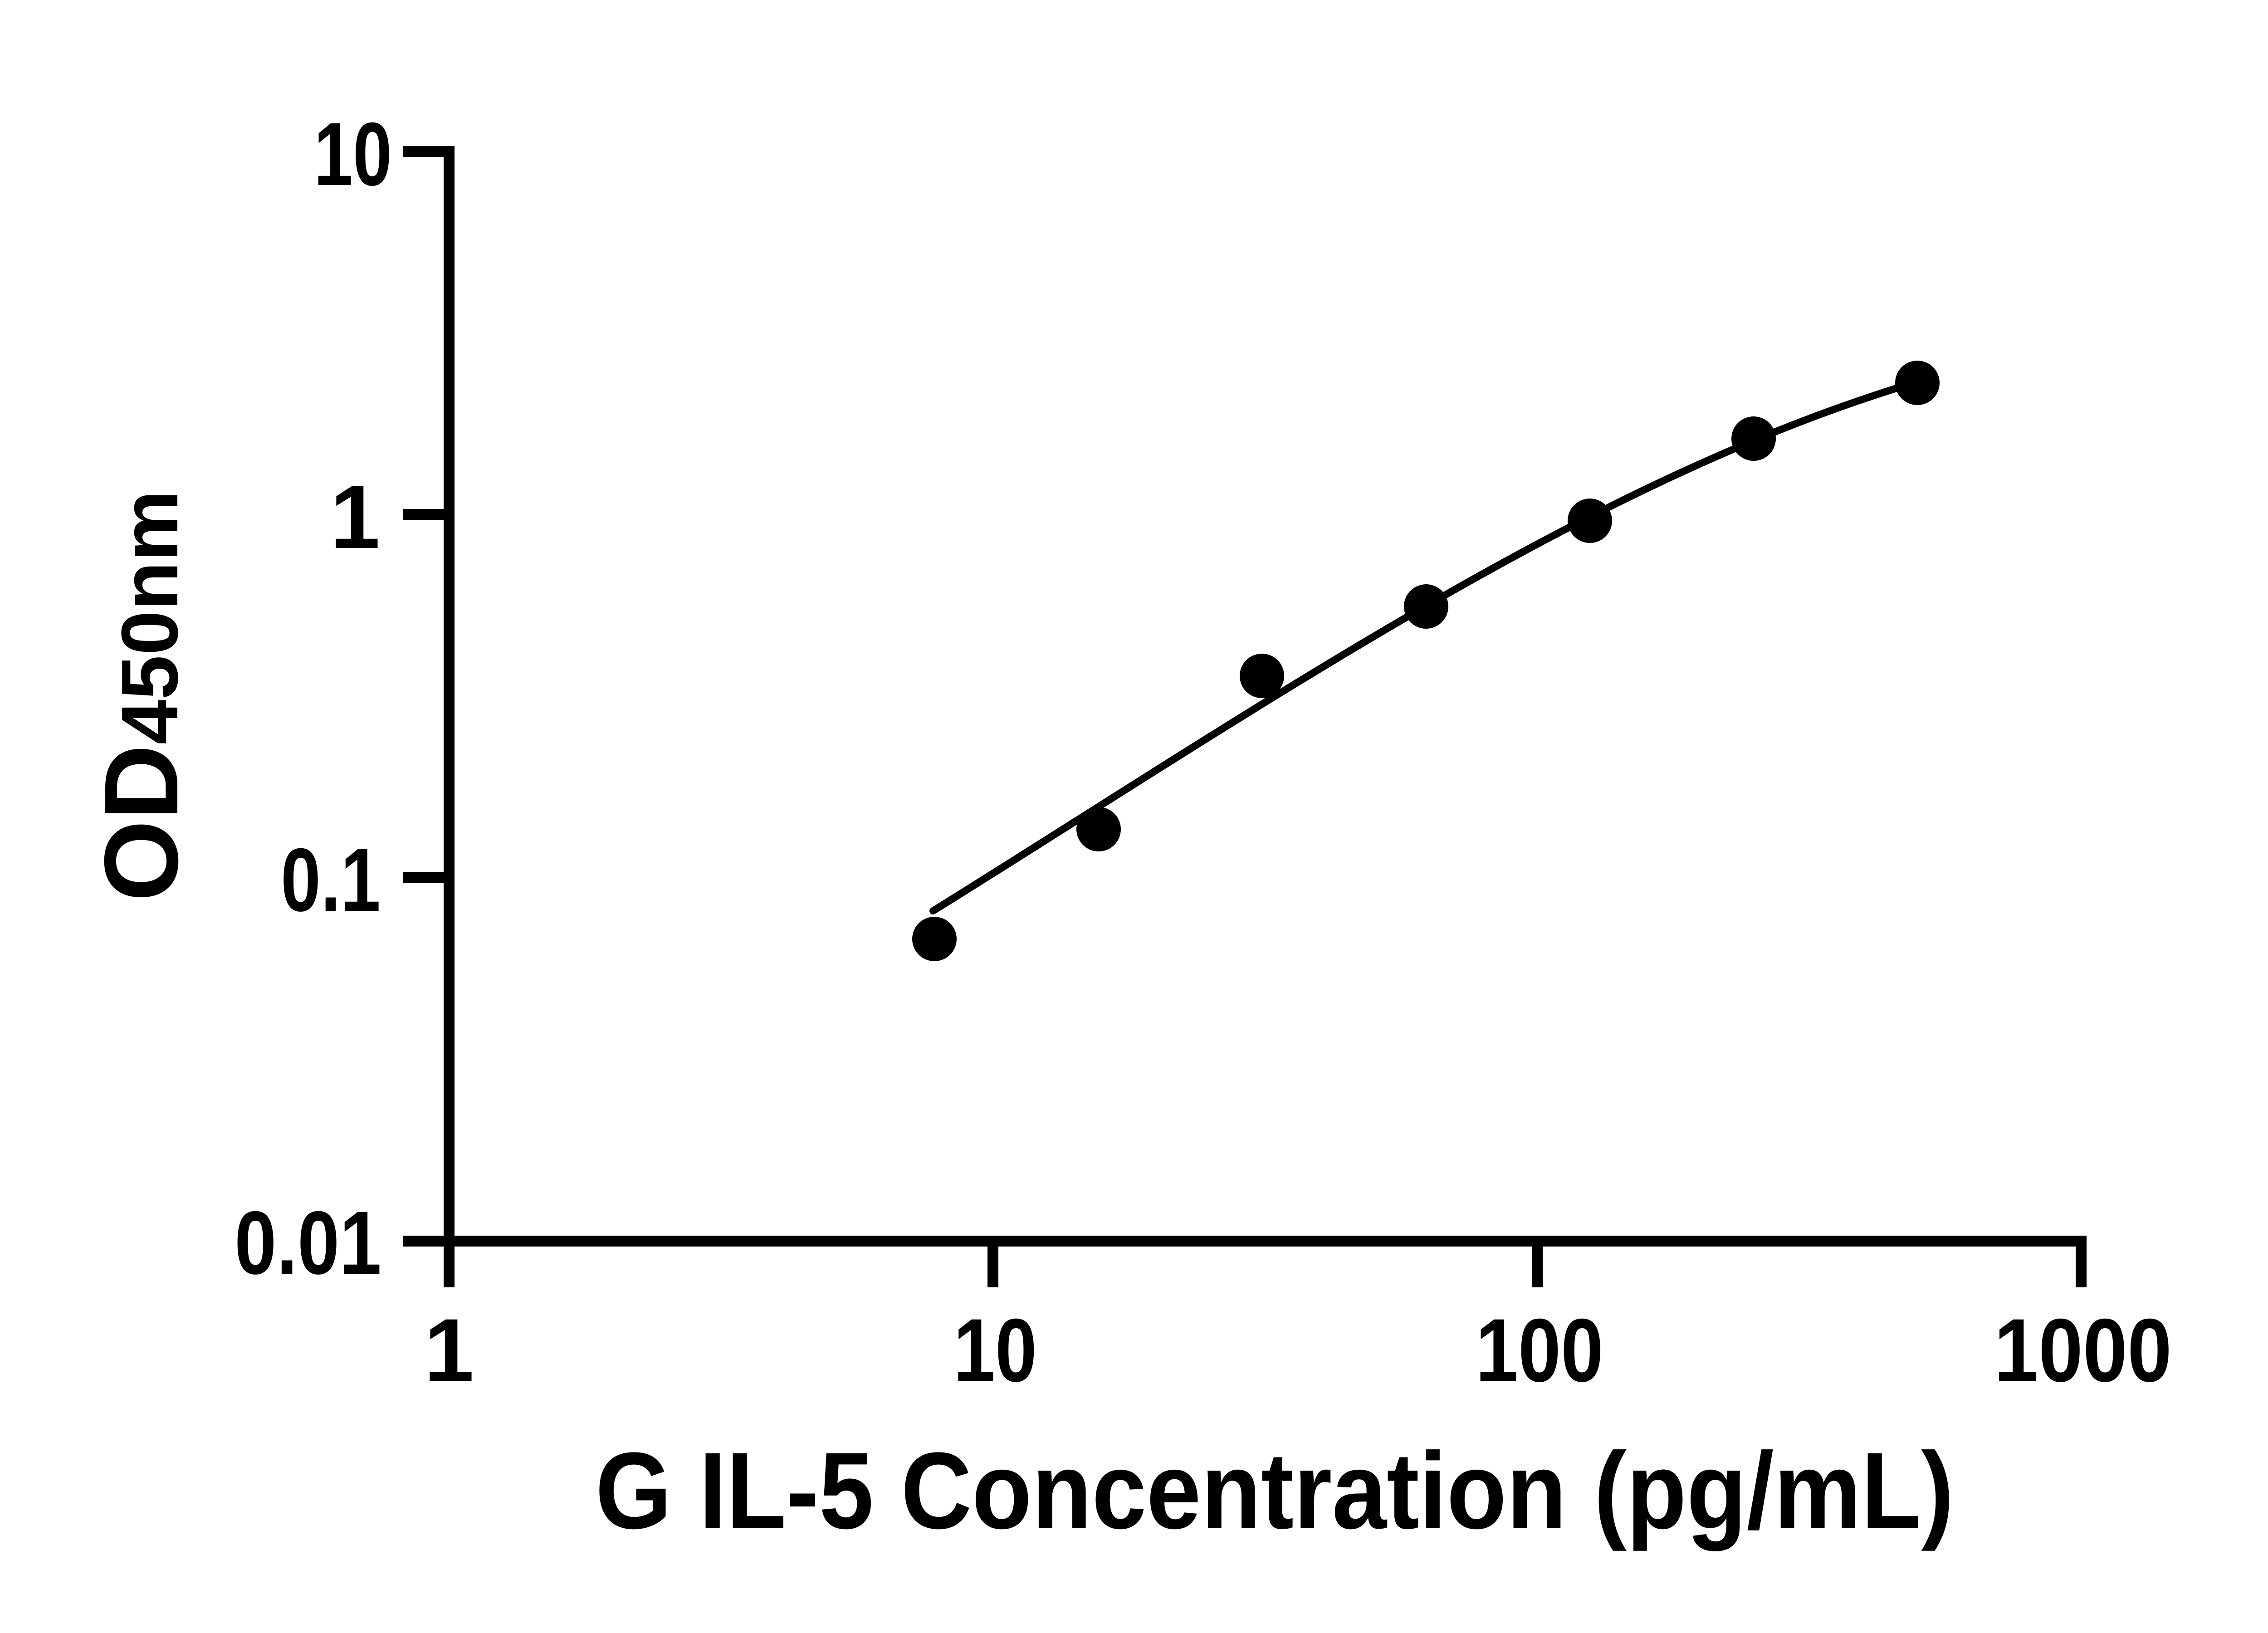 The width and height of the screenshot is (2268, 1633). I want to click on svg-text: OD450nm, so click(141, 695).